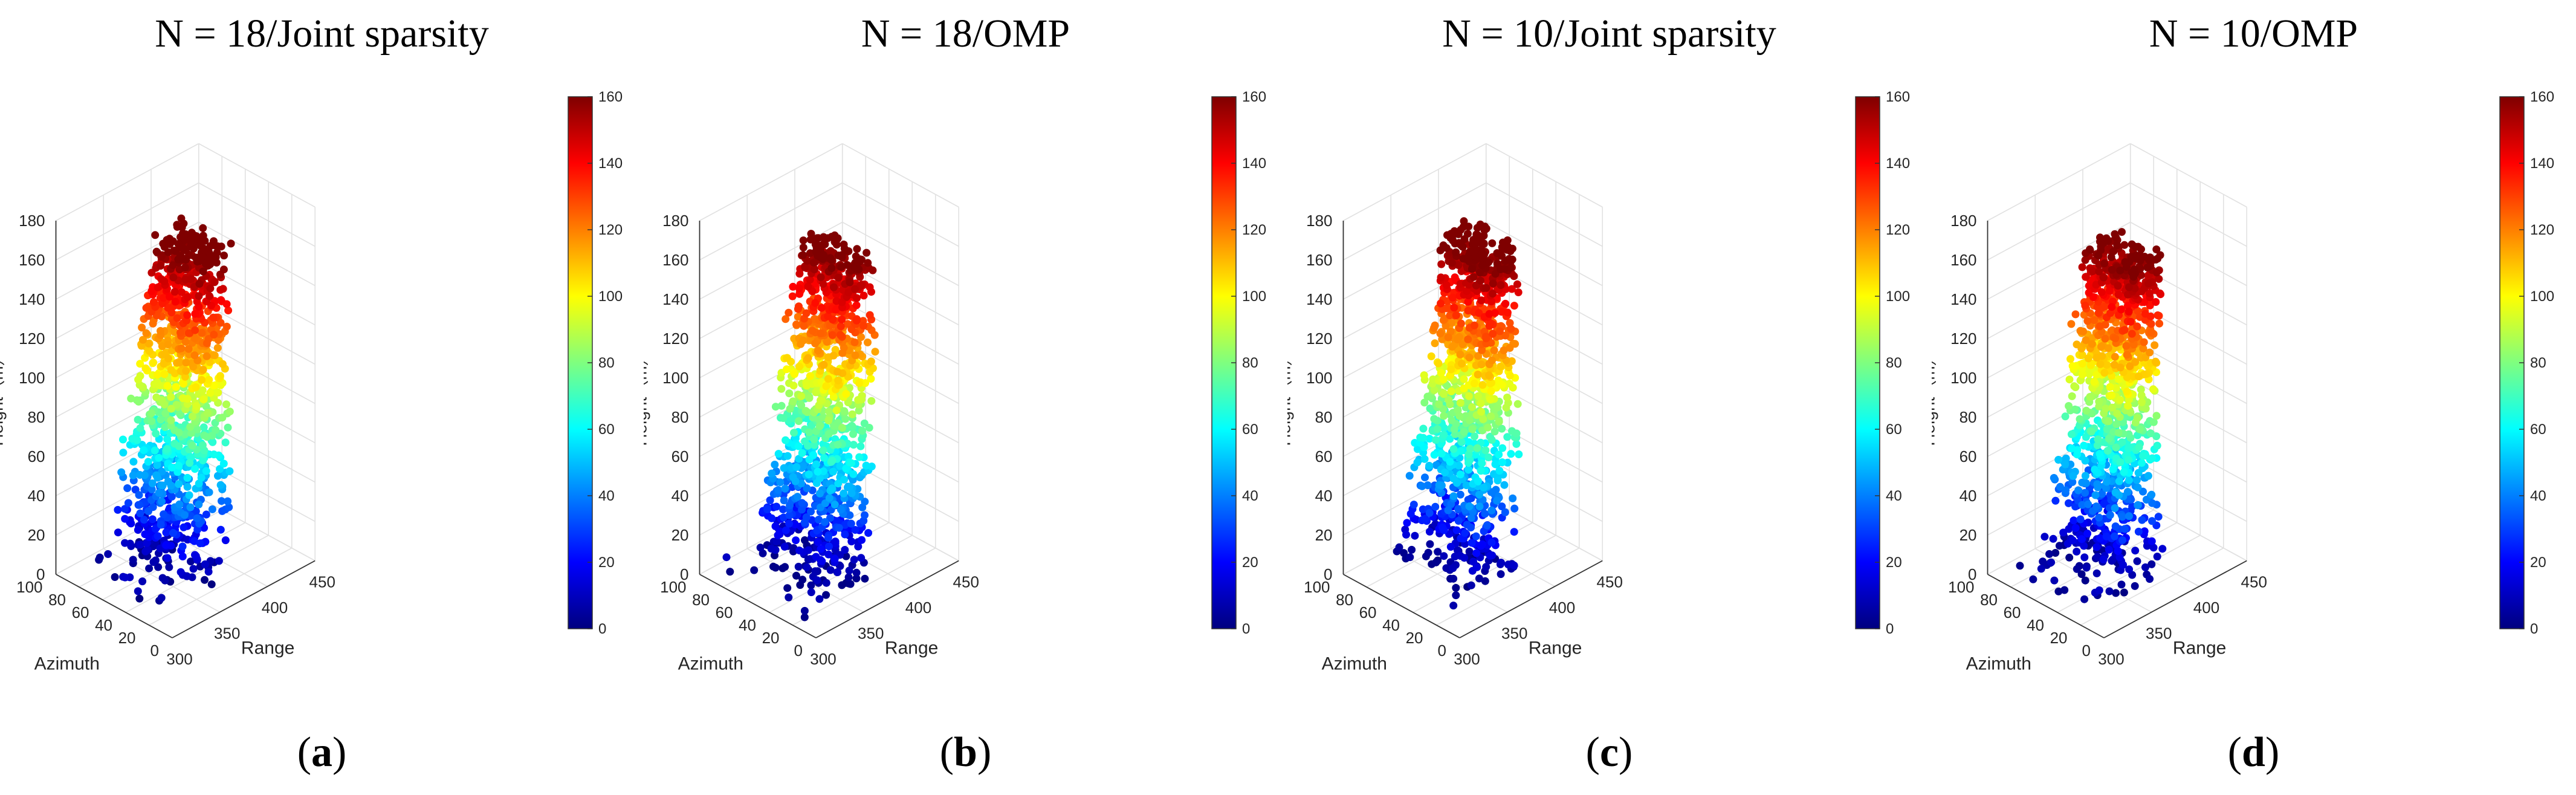  What do you see at coordinates (275, 608) in the screenshot?
I see `range-tick-label: 400` at bounding box center [275, 608].